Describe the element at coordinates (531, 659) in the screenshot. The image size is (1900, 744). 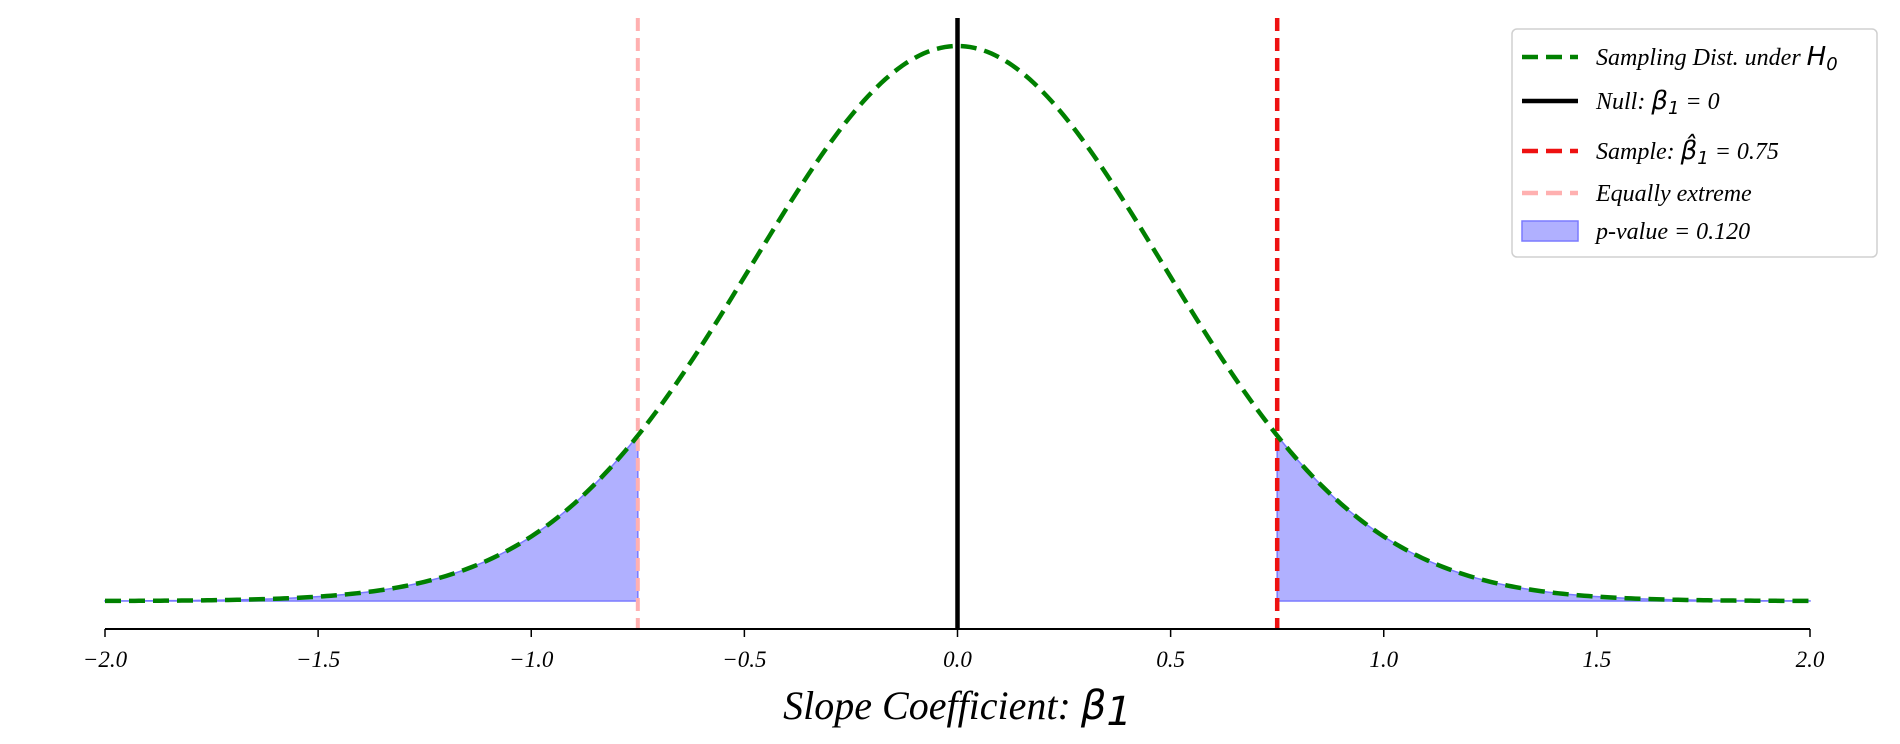
I see `x-tick-label: −1.0` at that location.